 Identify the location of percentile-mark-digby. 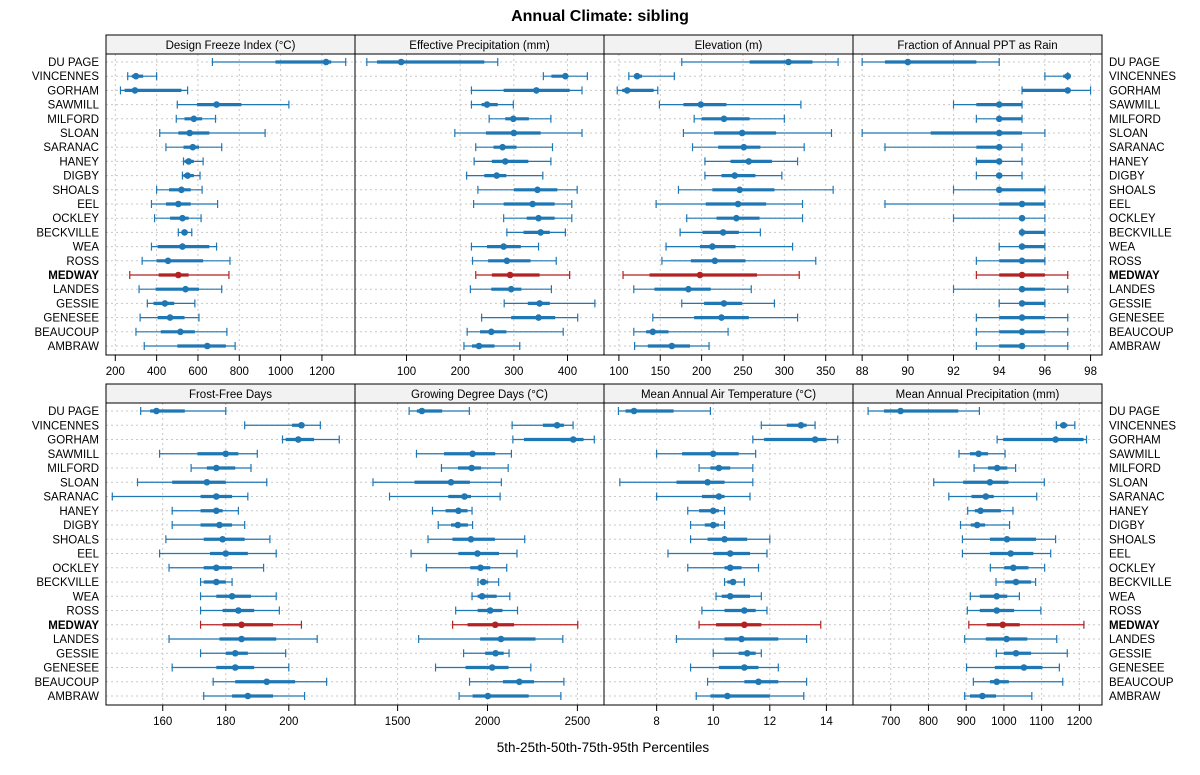
(985, 525).